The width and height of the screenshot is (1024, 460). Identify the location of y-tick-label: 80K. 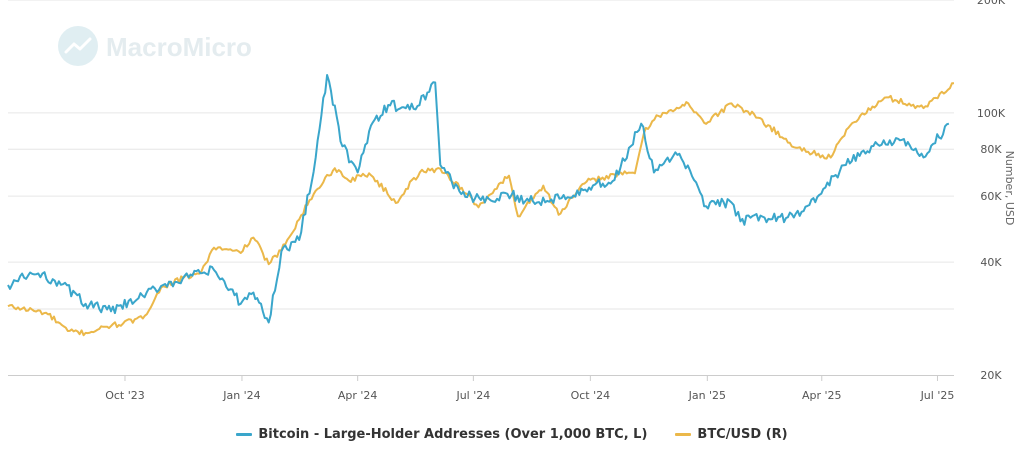
(991, 149).